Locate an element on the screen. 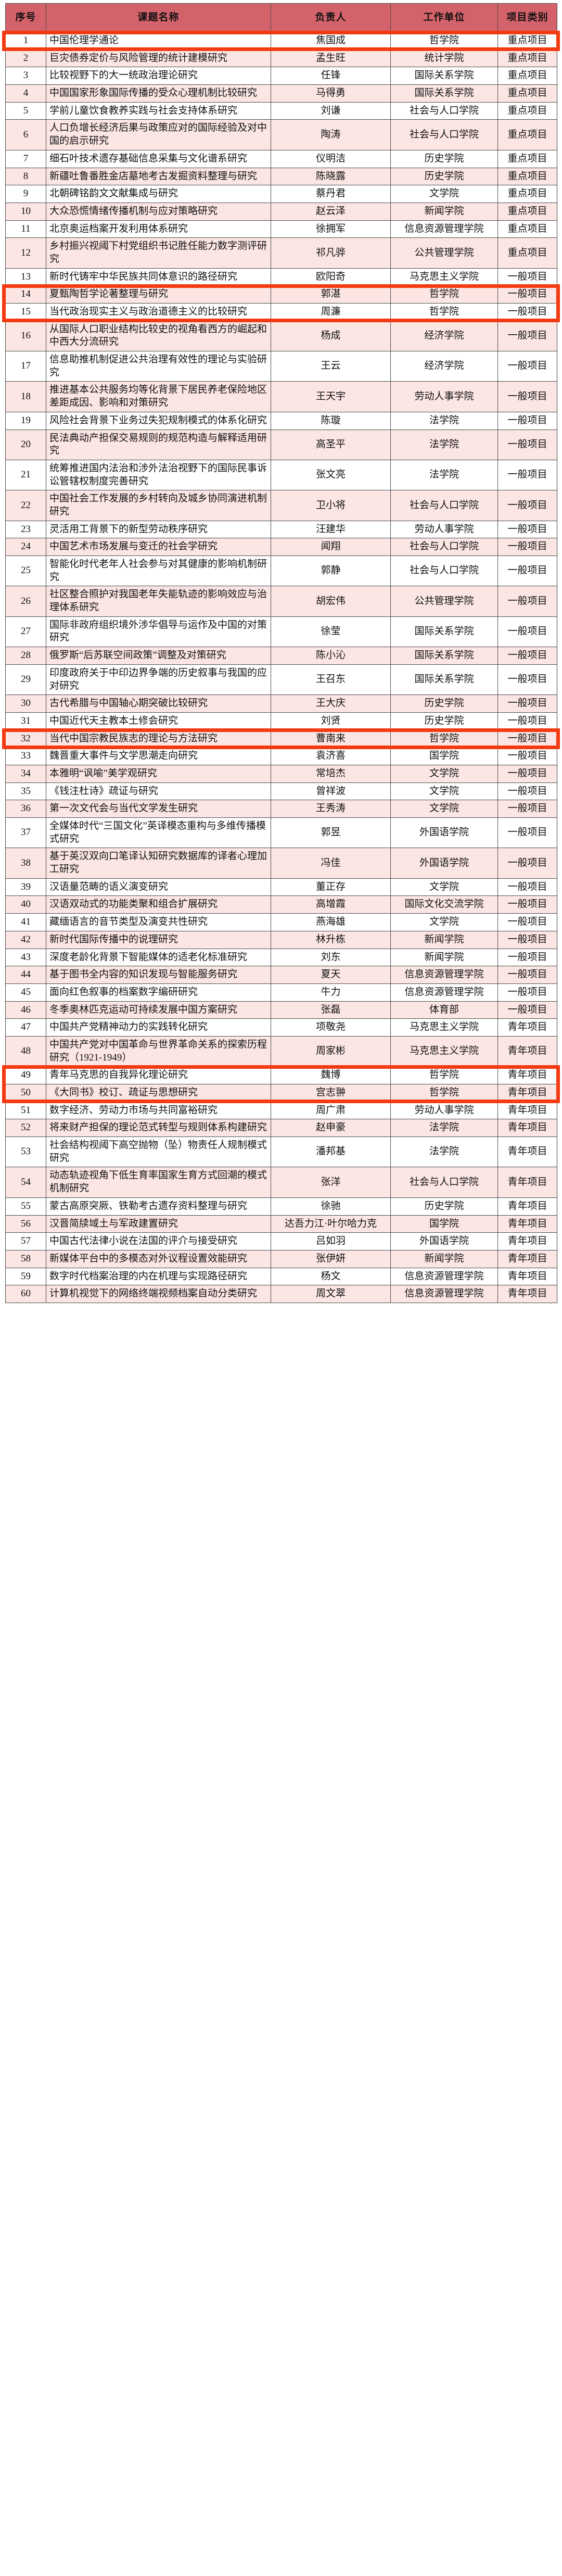 This screenshot has width=562, height=2576. table-row: 52 将来财产担保的理论范式转型与规则体系构建研究 赵申豪 法学院 青年项目 is located at coordinates (281, 1128).